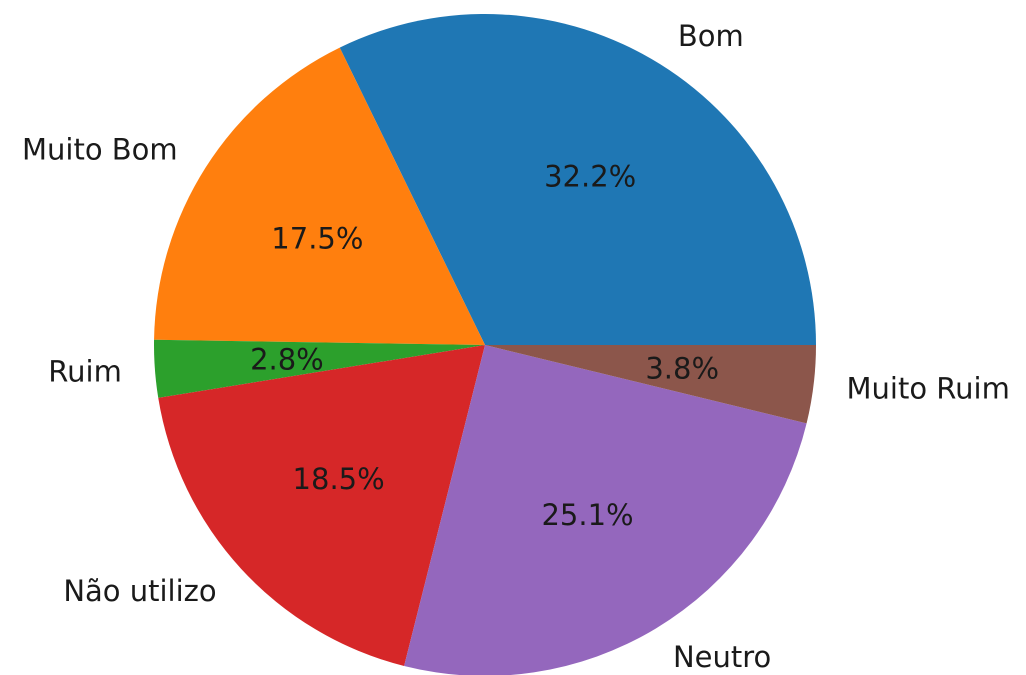  I want to click on pie-slice-muito-bom, so click(320, 196).